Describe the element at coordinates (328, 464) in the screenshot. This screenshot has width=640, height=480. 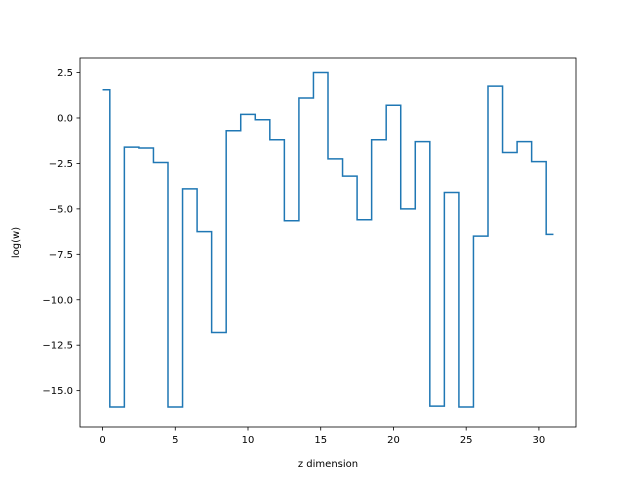
I see `x-axis-label: z dimension` at that location.